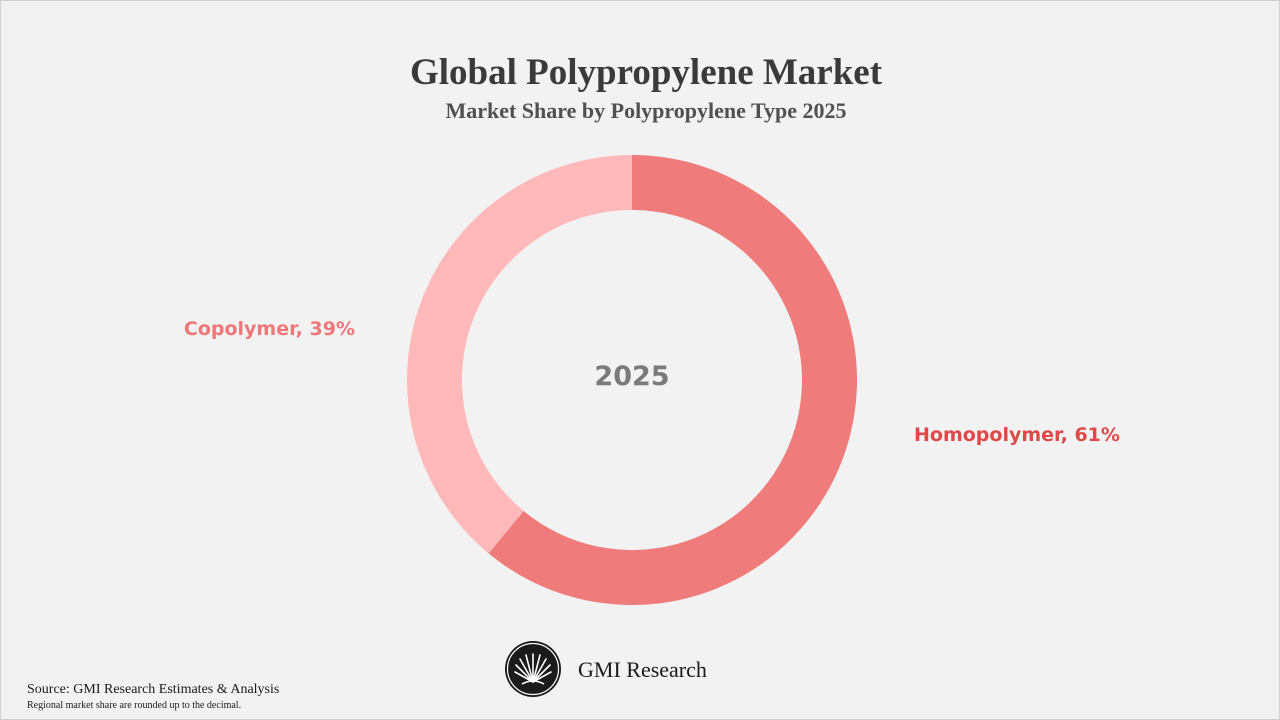 The height and width of the screenshot is (720, 1280). Describe the element at coordinates (1017, 435) in the screenshot. I see `slice-label-homopolymer: Homopolymer, 61%` at that location.